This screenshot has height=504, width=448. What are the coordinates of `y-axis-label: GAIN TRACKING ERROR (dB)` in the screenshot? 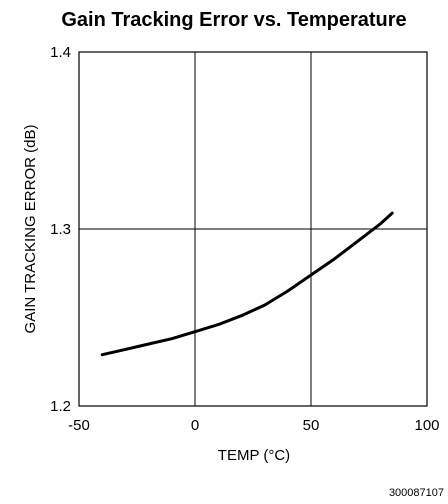 It's located at (30, 229).